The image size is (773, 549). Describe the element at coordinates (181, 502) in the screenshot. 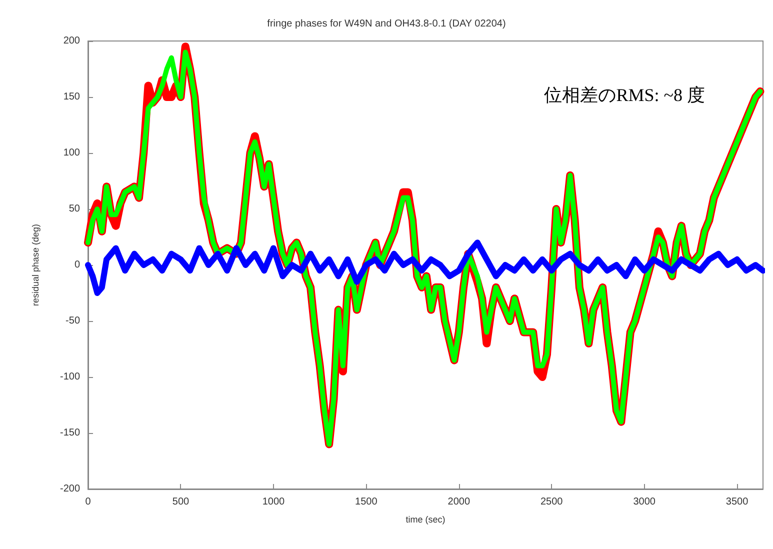

I see `x-tick-label: 500` at that location.